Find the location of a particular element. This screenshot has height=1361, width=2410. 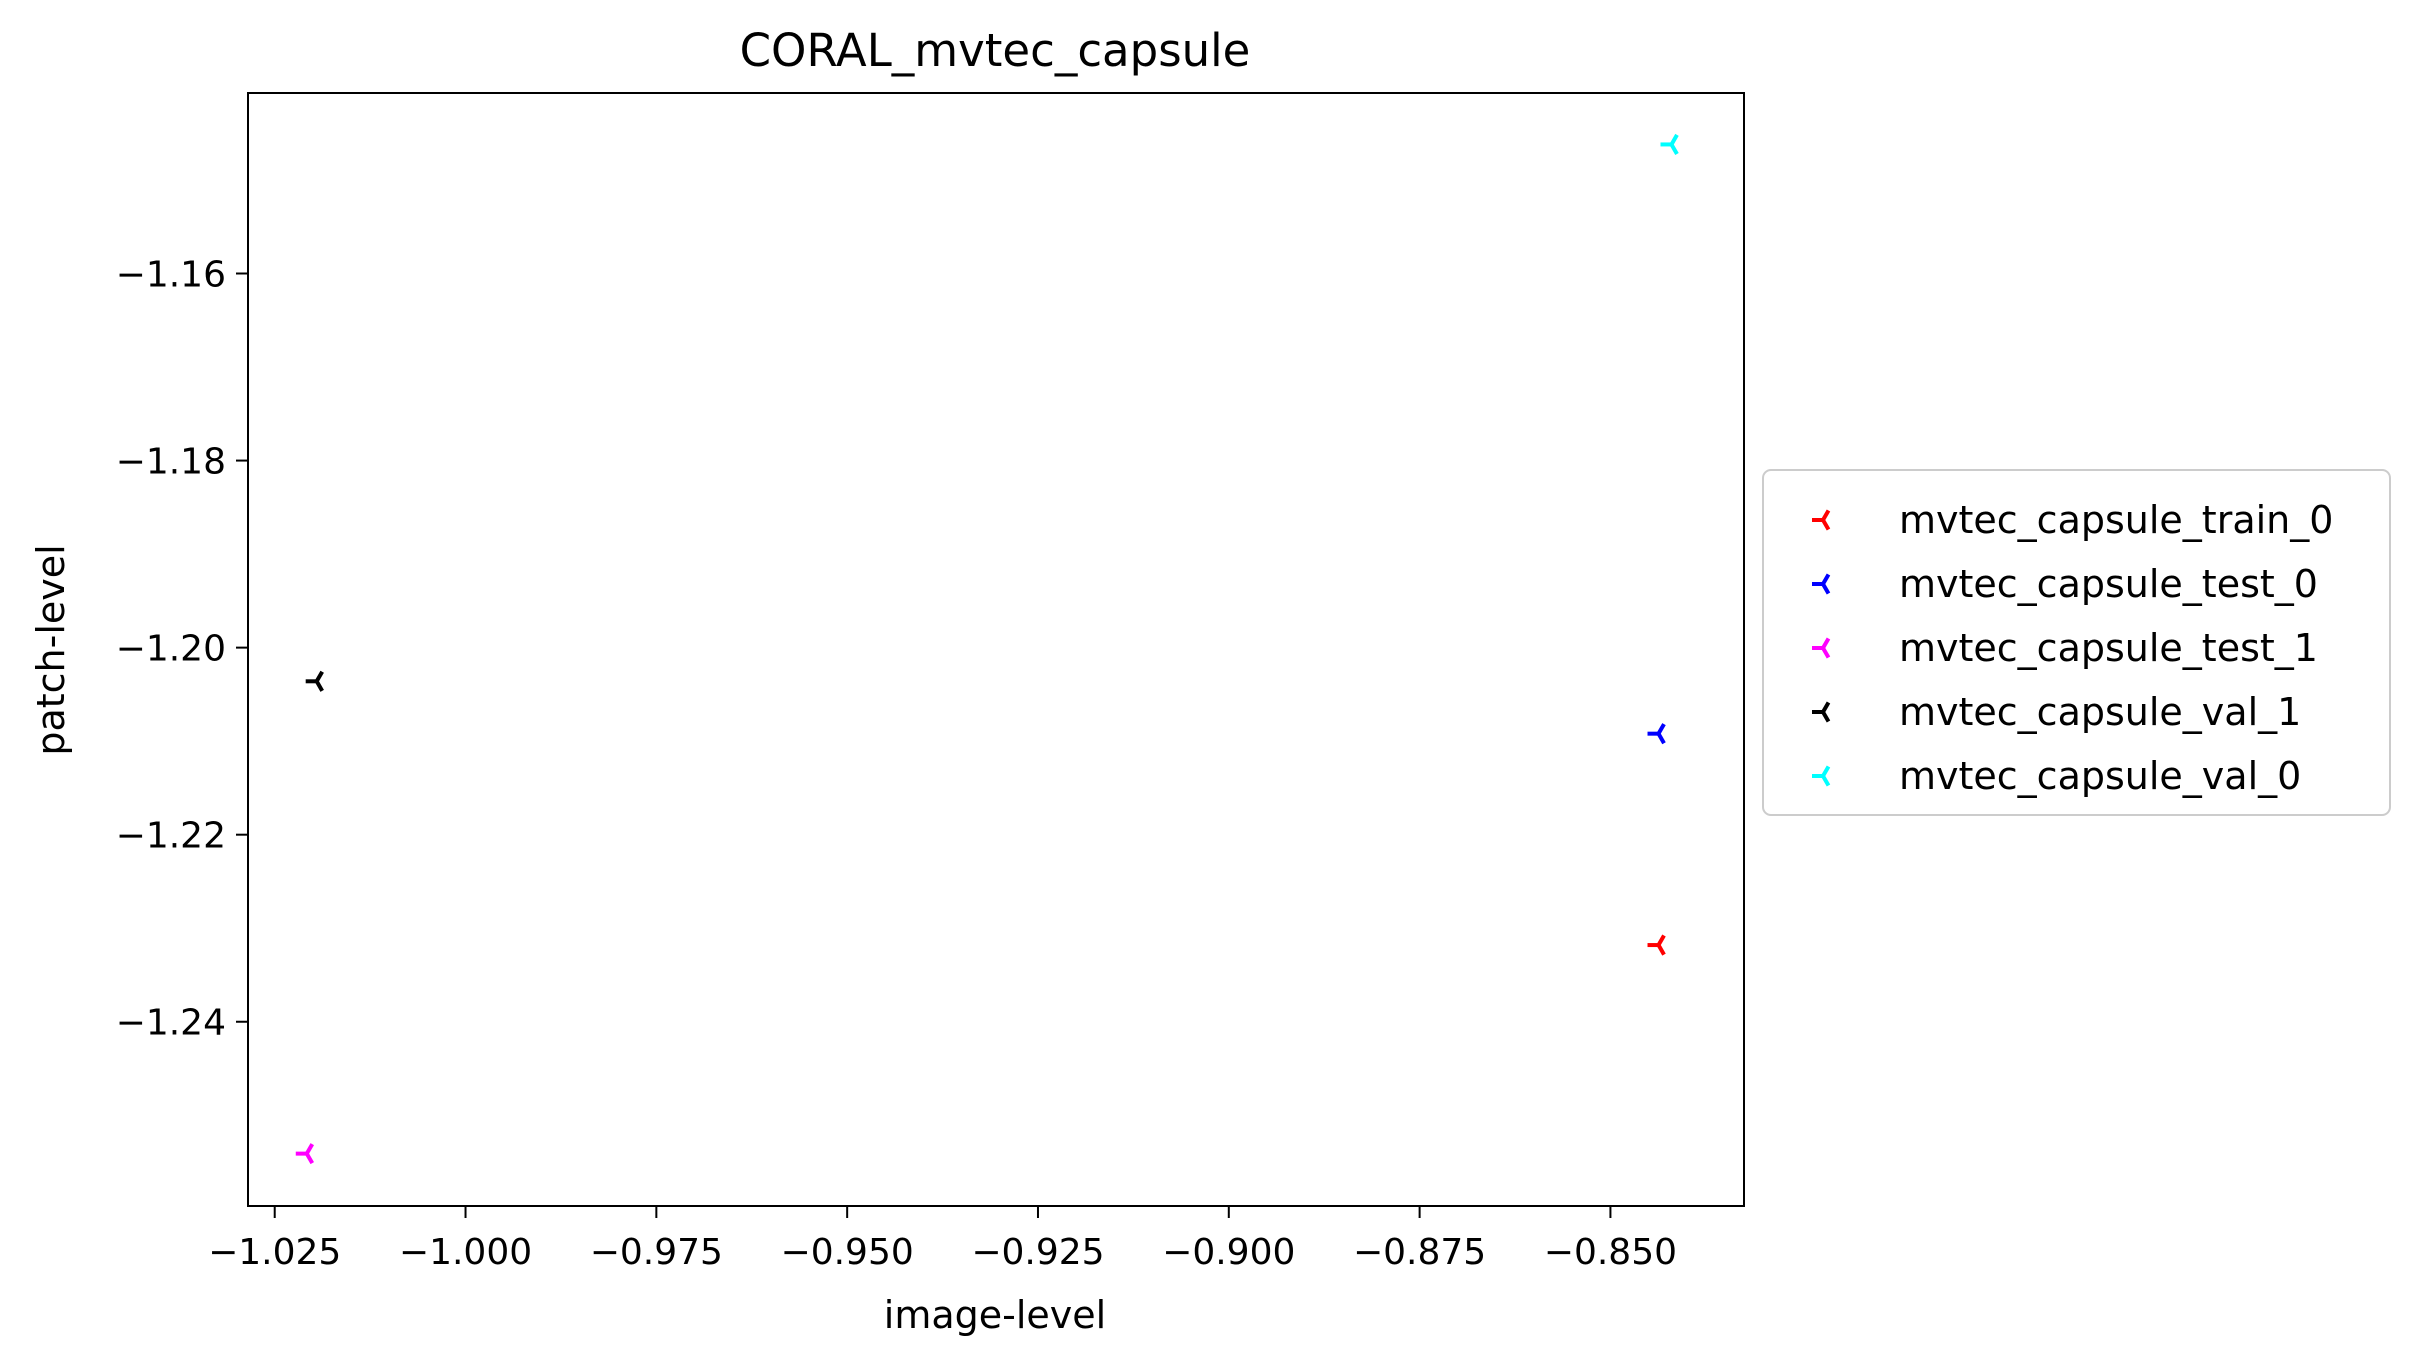

legend-box is located at coordinates (2076, 642).